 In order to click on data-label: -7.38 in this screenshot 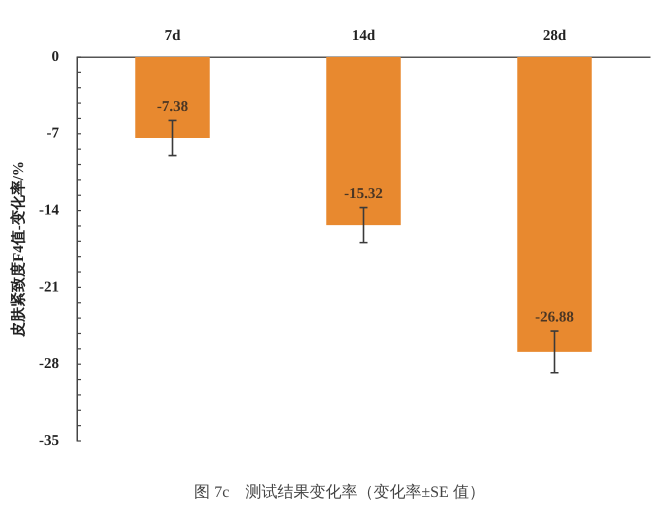, I will do `click(172, 106)`.